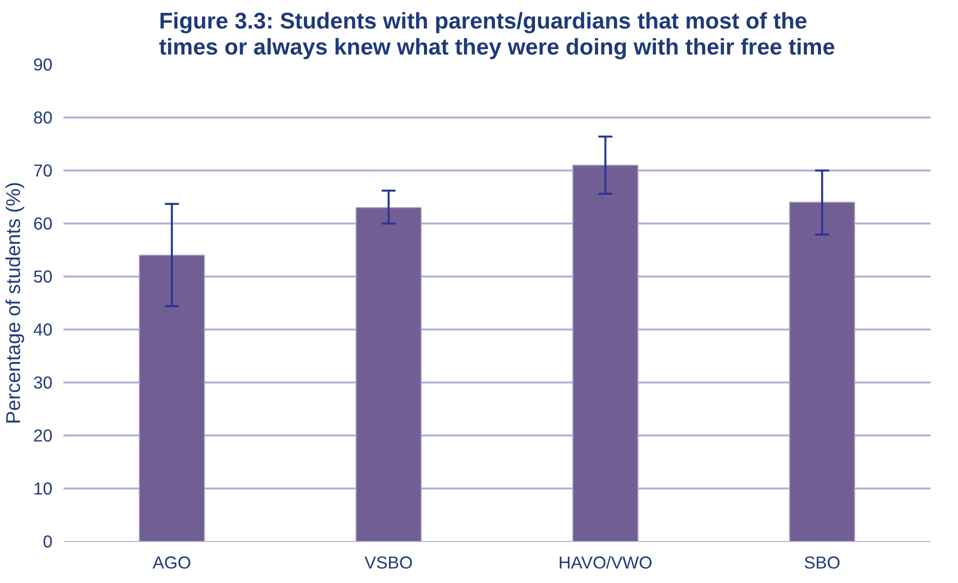  I want to click on y-axis-title: Percentage of students (%), so click(14, 303).